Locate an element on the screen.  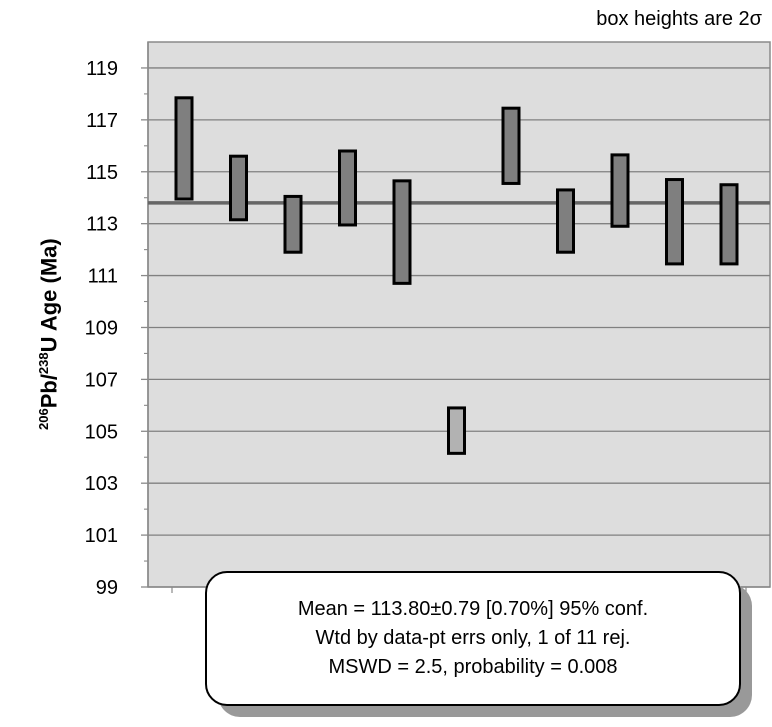
y-tick-labels: 99 101 103 105 107 109 111 113 115 117 119 is located at coordinates (116, 328).